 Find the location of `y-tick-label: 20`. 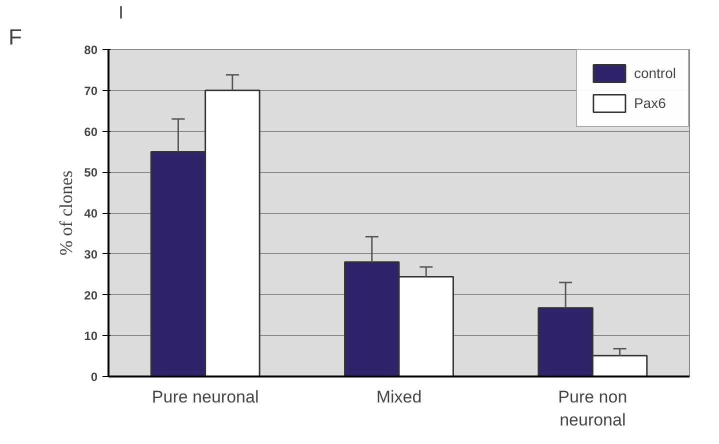

y-tick-label: 20 is located at coordinates (91, 295).